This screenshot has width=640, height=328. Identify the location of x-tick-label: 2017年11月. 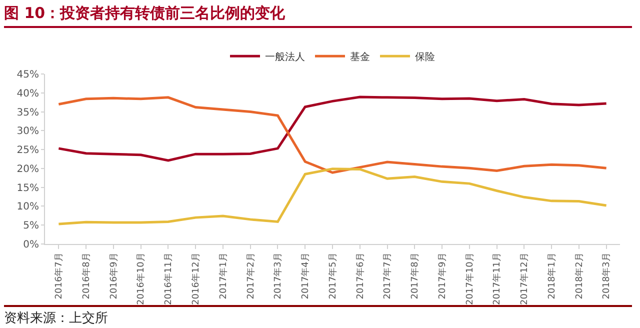
(497, 278).